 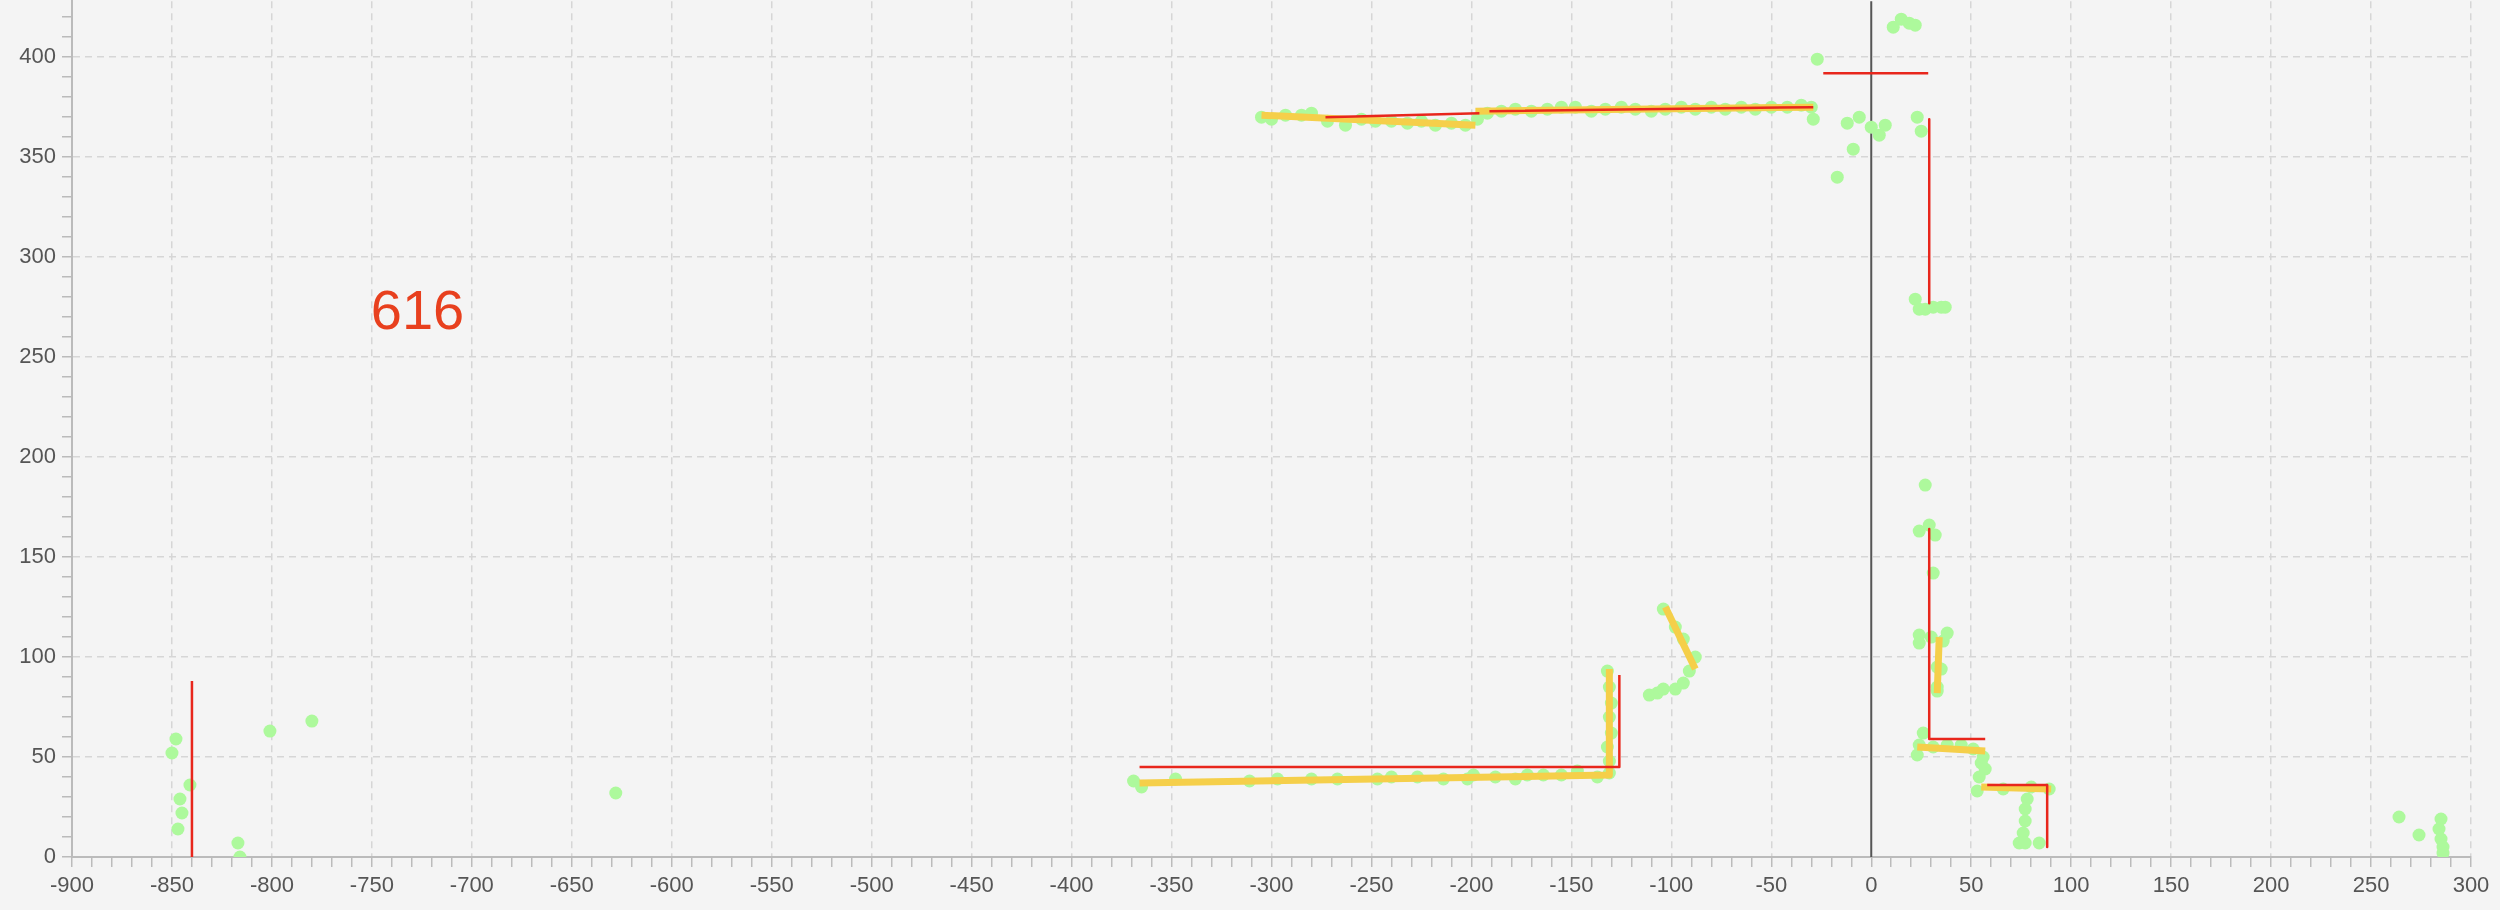 I want to click on annotation: 616, so click(x=417, y=309).